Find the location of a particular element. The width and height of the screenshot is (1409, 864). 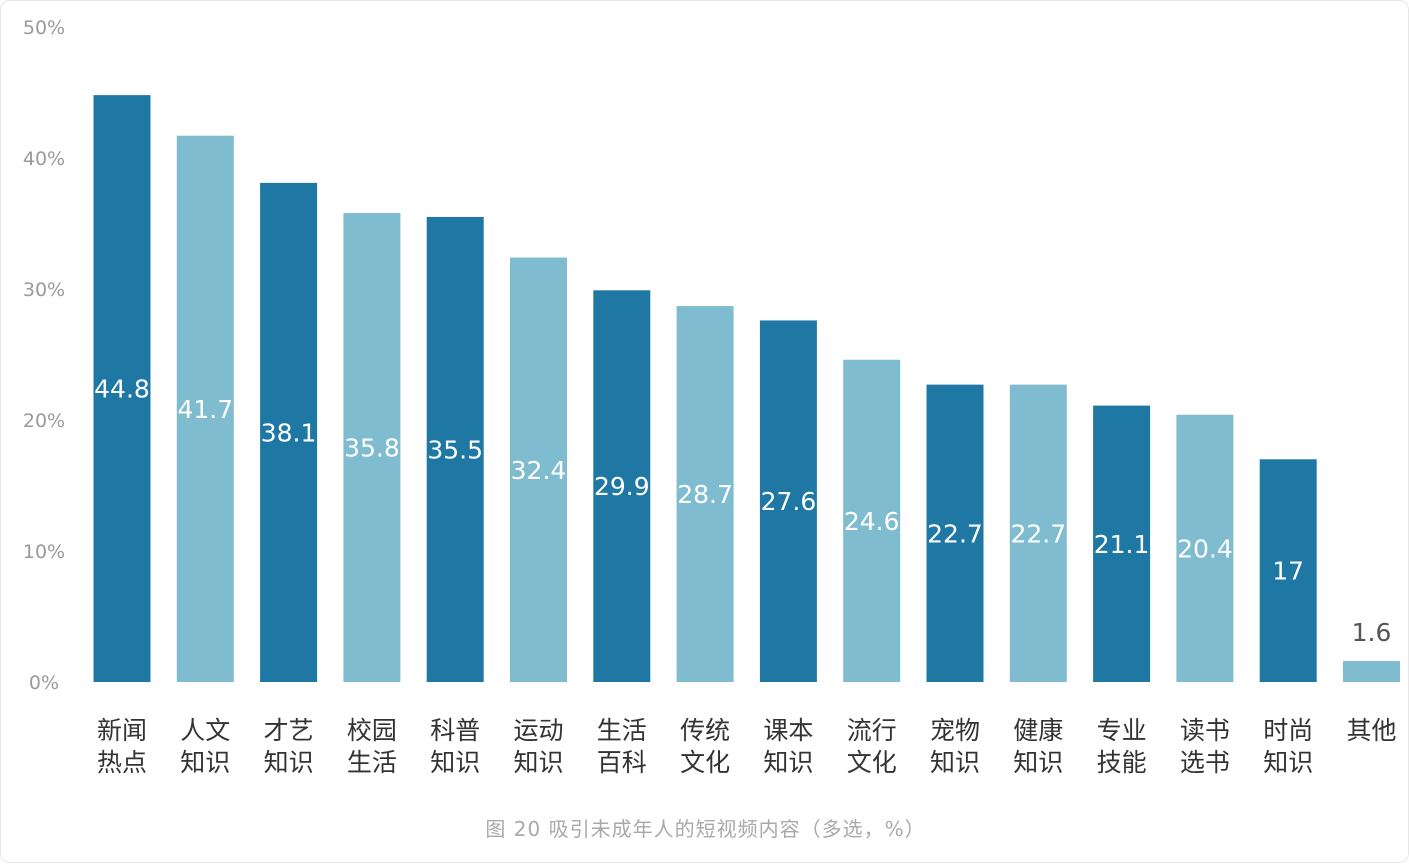

bar-value-label: 17 is located at coordinates (1288, 571).